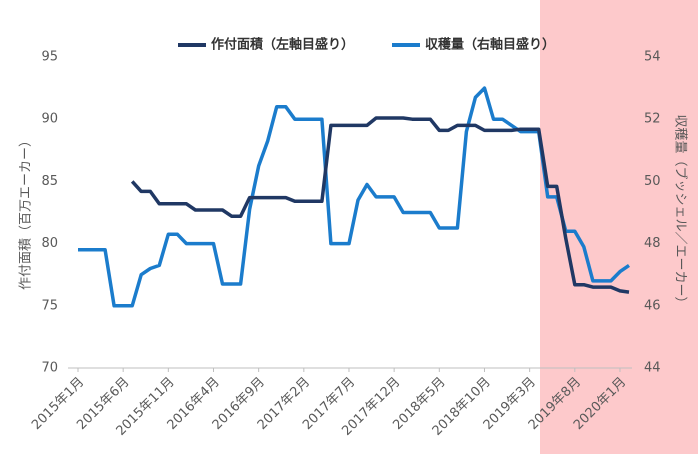  I want to click on y-axis-title: 作付面積（百万エーカー）, so click(26, 212).